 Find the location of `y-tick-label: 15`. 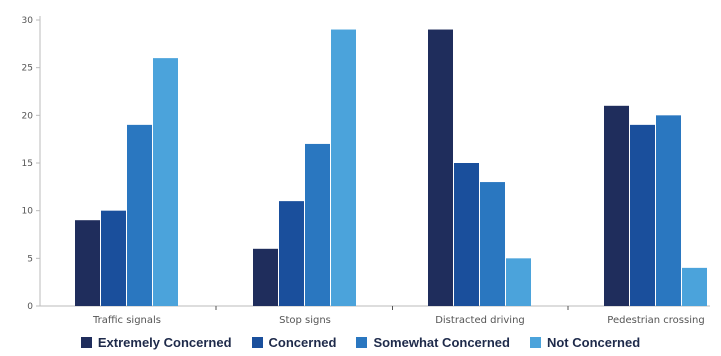

y-tick-label: 15 is located at coordinates (27, 164).